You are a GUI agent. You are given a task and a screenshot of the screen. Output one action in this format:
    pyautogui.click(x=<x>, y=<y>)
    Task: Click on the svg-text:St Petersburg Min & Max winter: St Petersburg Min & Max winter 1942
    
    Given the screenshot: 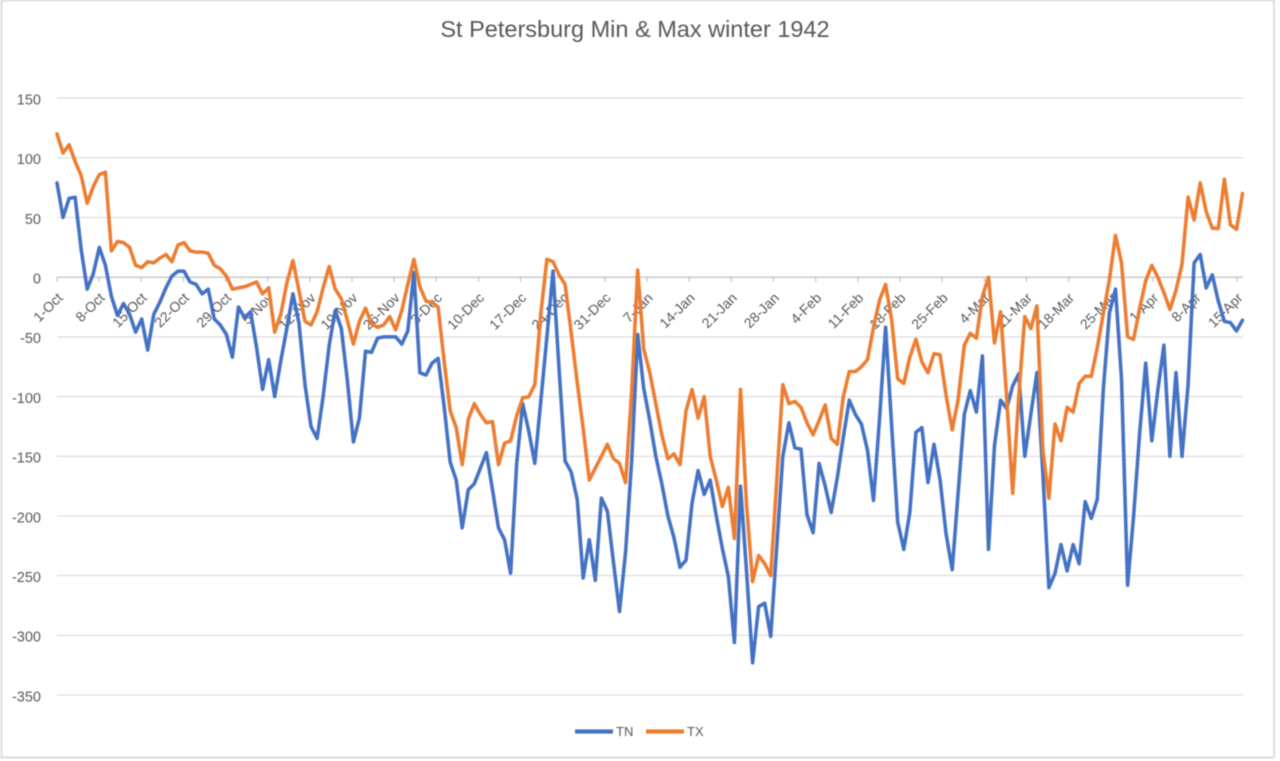 What is the action you would take?
    pyautogui.click(x=634, y=29)
    